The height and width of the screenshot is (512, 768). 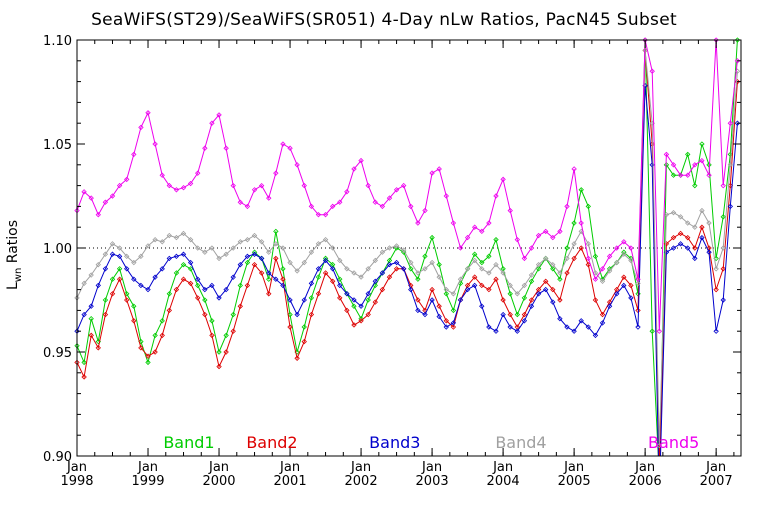 What do you see at coordinates (361, 481) in the screenshot?
I see `x-tick-year-label: 2002` at bounding box center [361, 481].